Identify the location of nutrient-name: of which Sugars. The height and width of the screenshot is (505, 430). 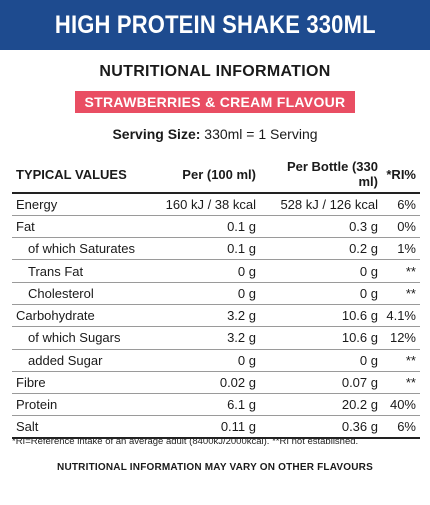
(86, 338).